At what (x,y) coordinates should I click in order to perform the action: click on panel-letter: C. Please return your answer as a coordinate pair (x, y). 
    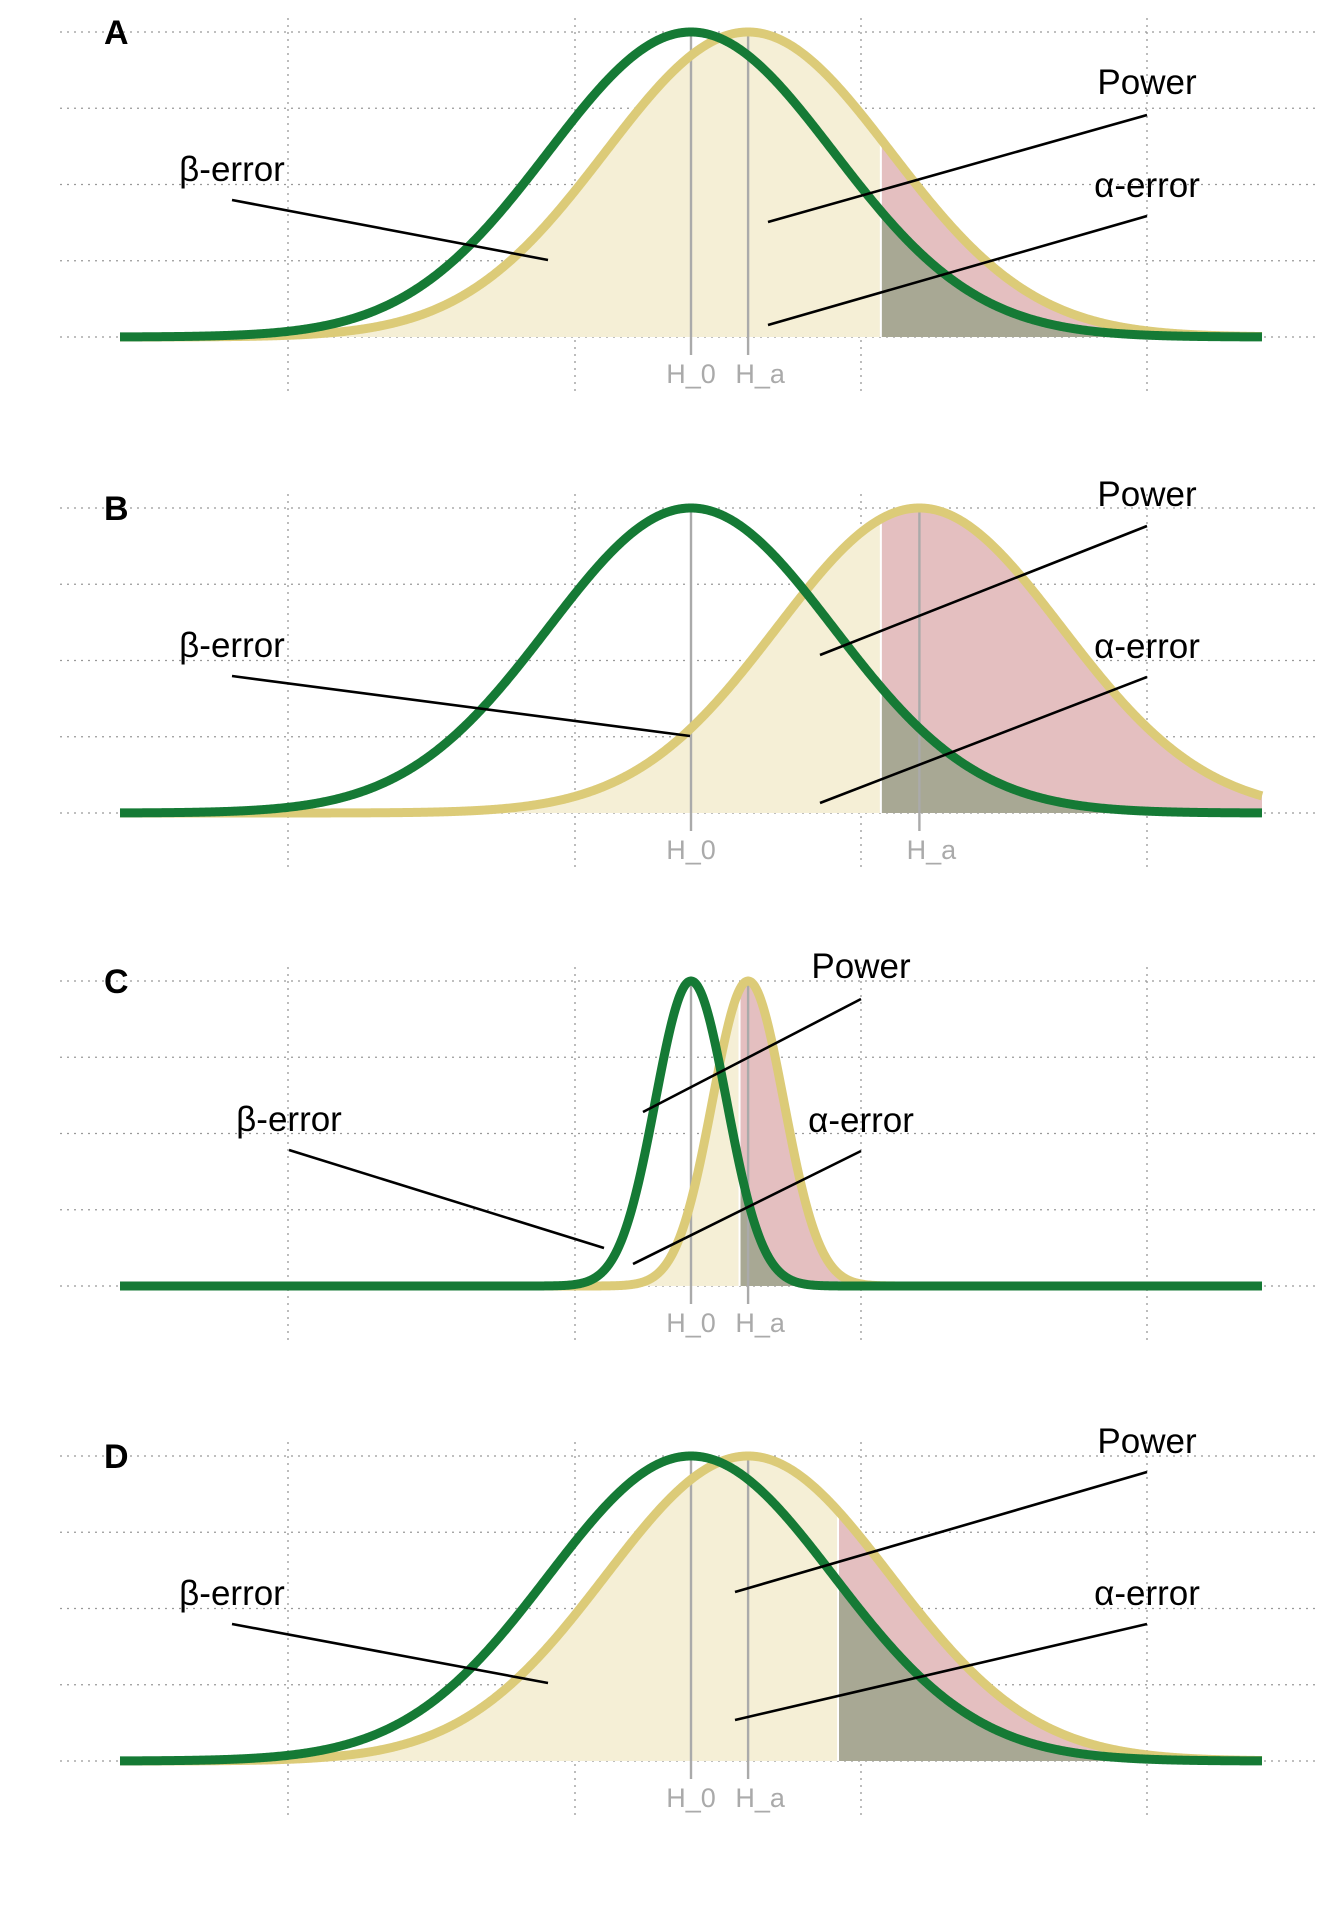
    Looking at the image, I should click on (116, 982).